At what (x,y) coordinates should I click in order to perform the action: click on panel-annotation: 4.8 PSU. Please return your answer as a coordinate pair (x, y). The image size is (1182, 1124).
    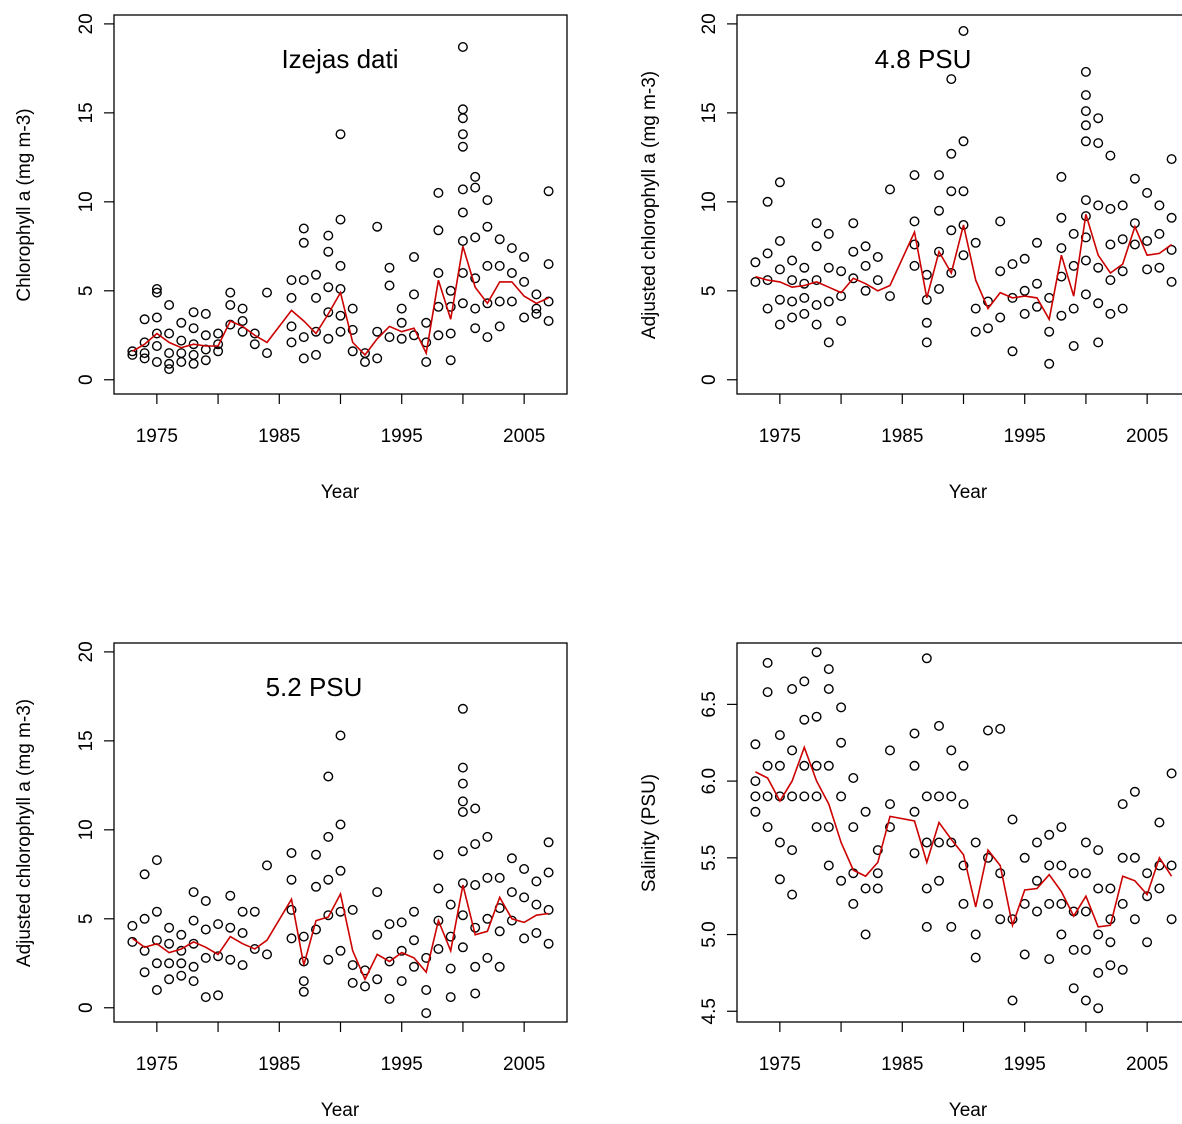
    Looking at the image, I should click on (923, 59).